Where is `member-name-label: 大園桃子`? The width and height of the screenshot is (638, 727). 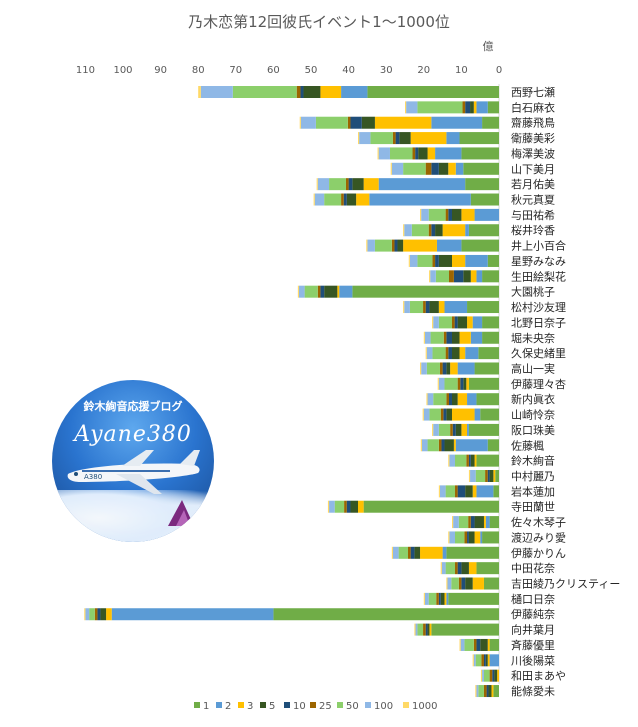 member-name-label: 大園桃子 is located at coordinates (533, 292).